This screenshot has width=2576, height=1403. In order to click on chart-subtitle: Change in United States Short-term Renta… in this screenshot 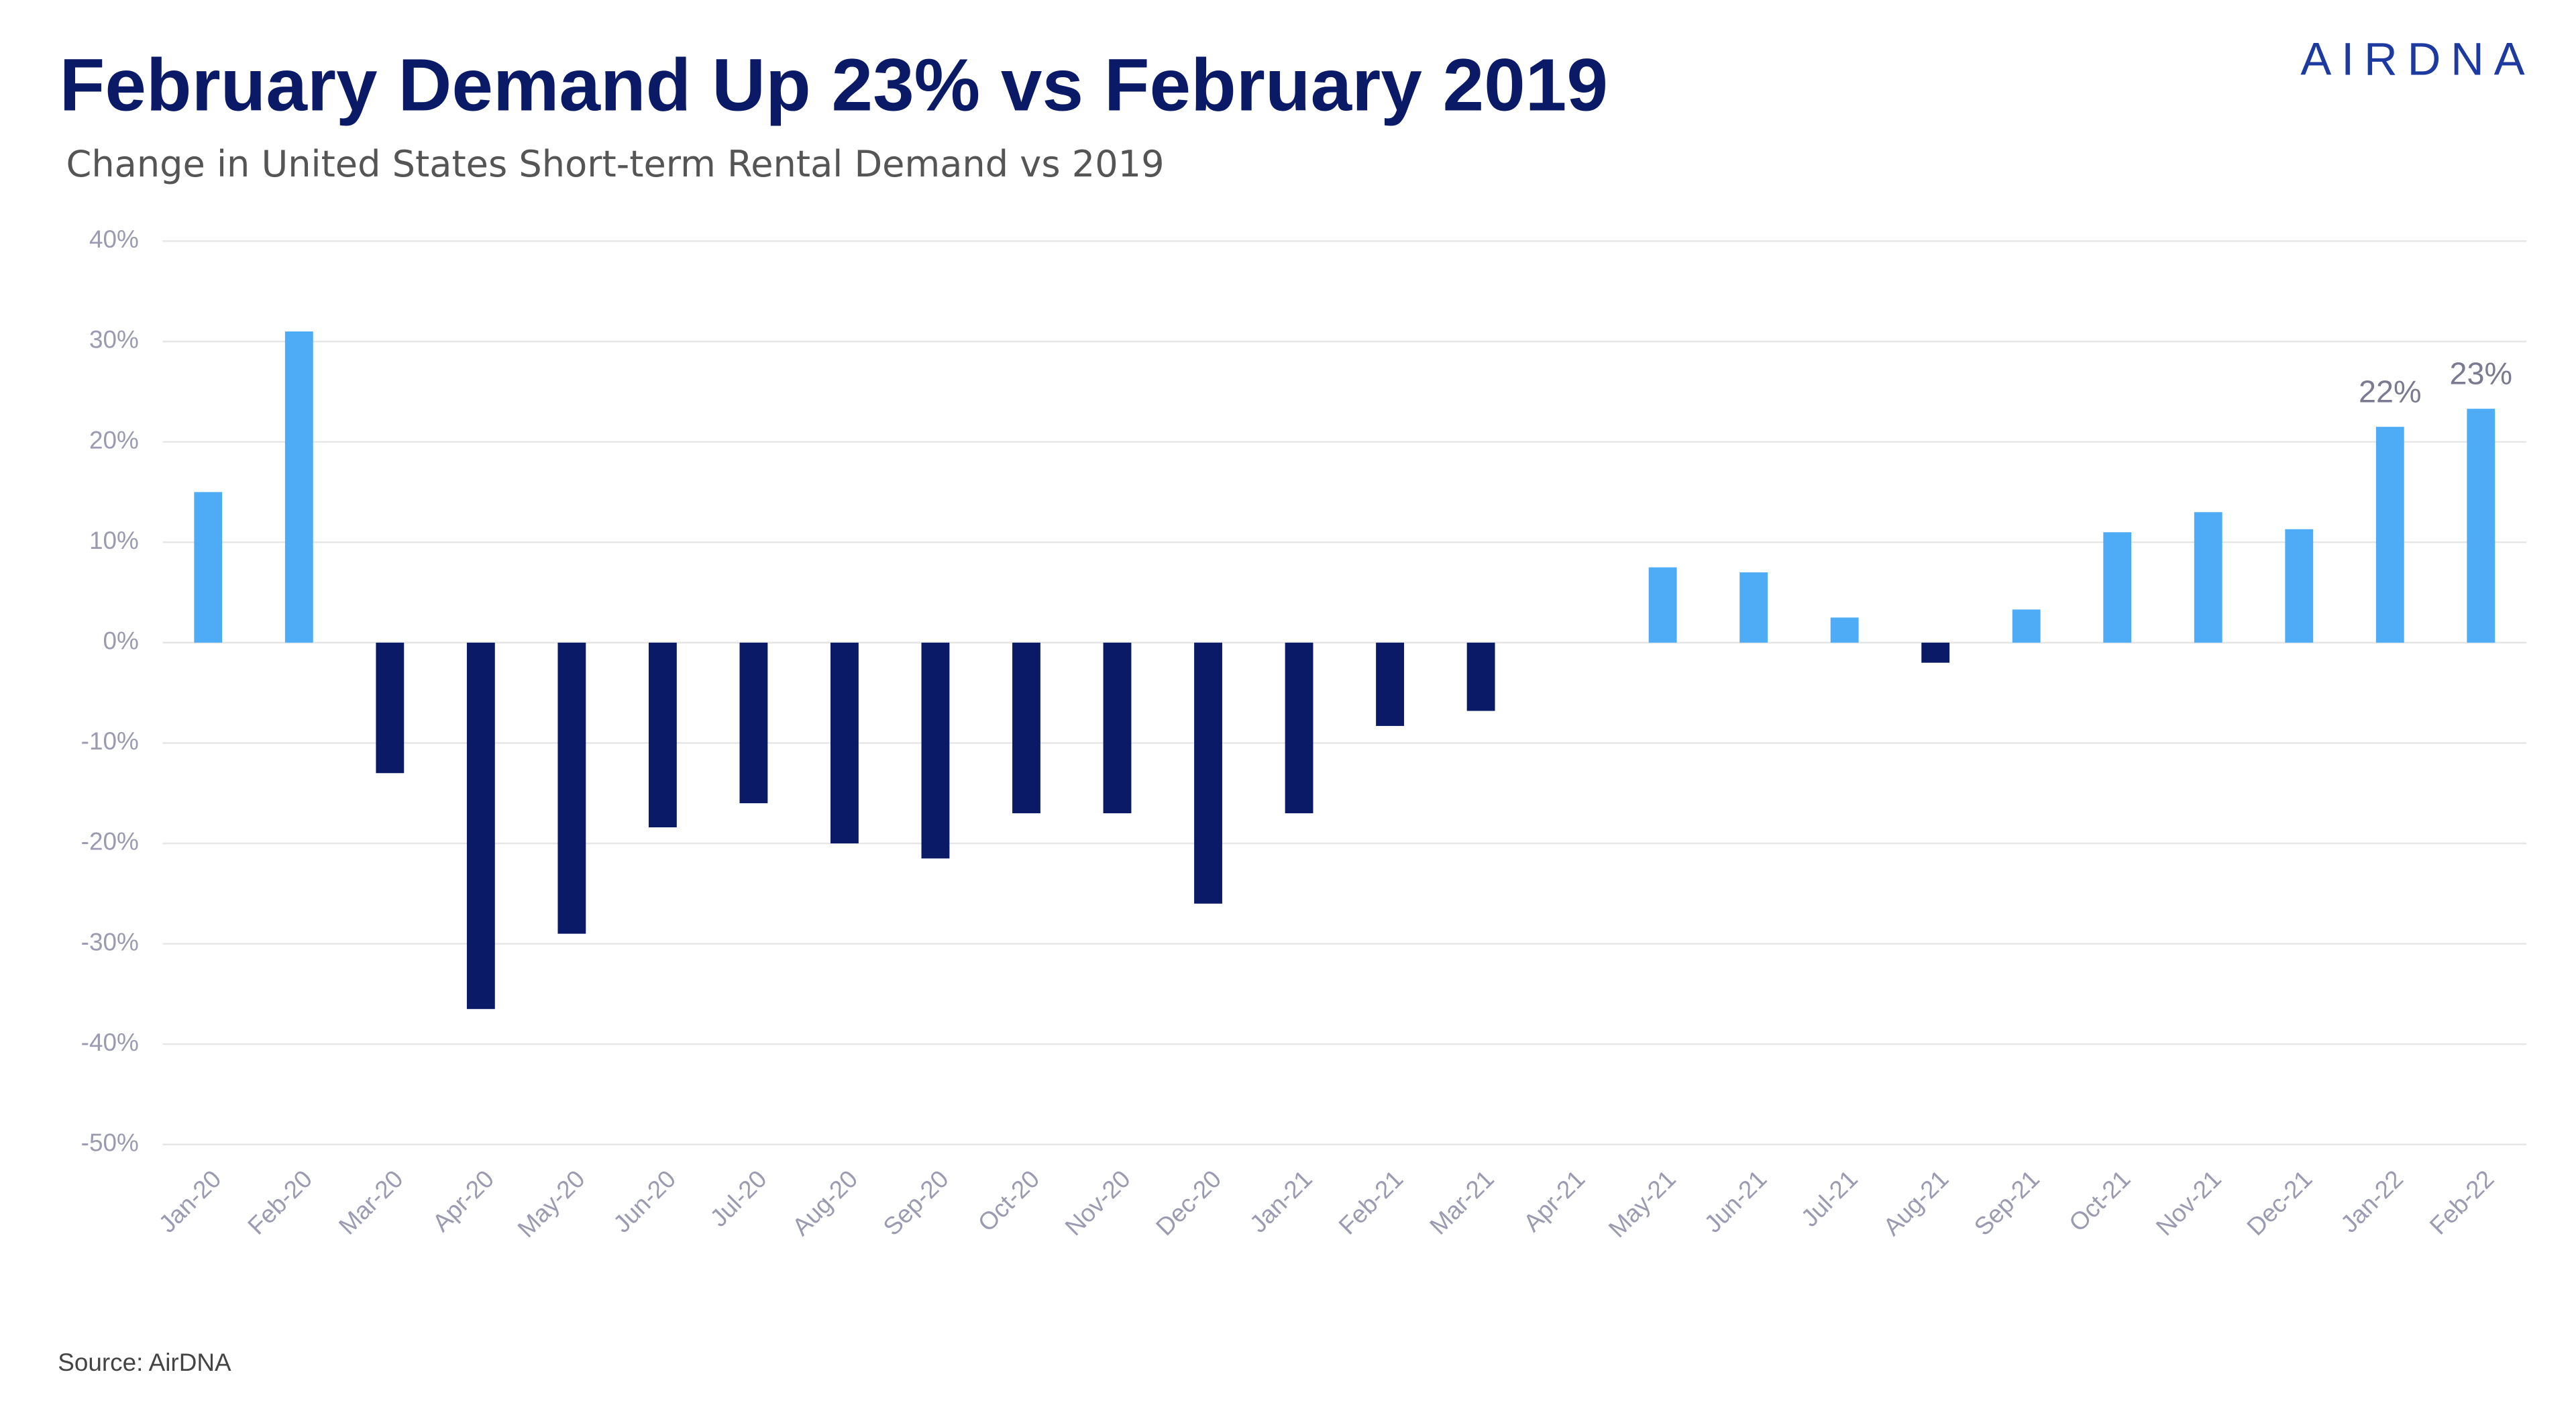, I will do `click(615, 164)`.